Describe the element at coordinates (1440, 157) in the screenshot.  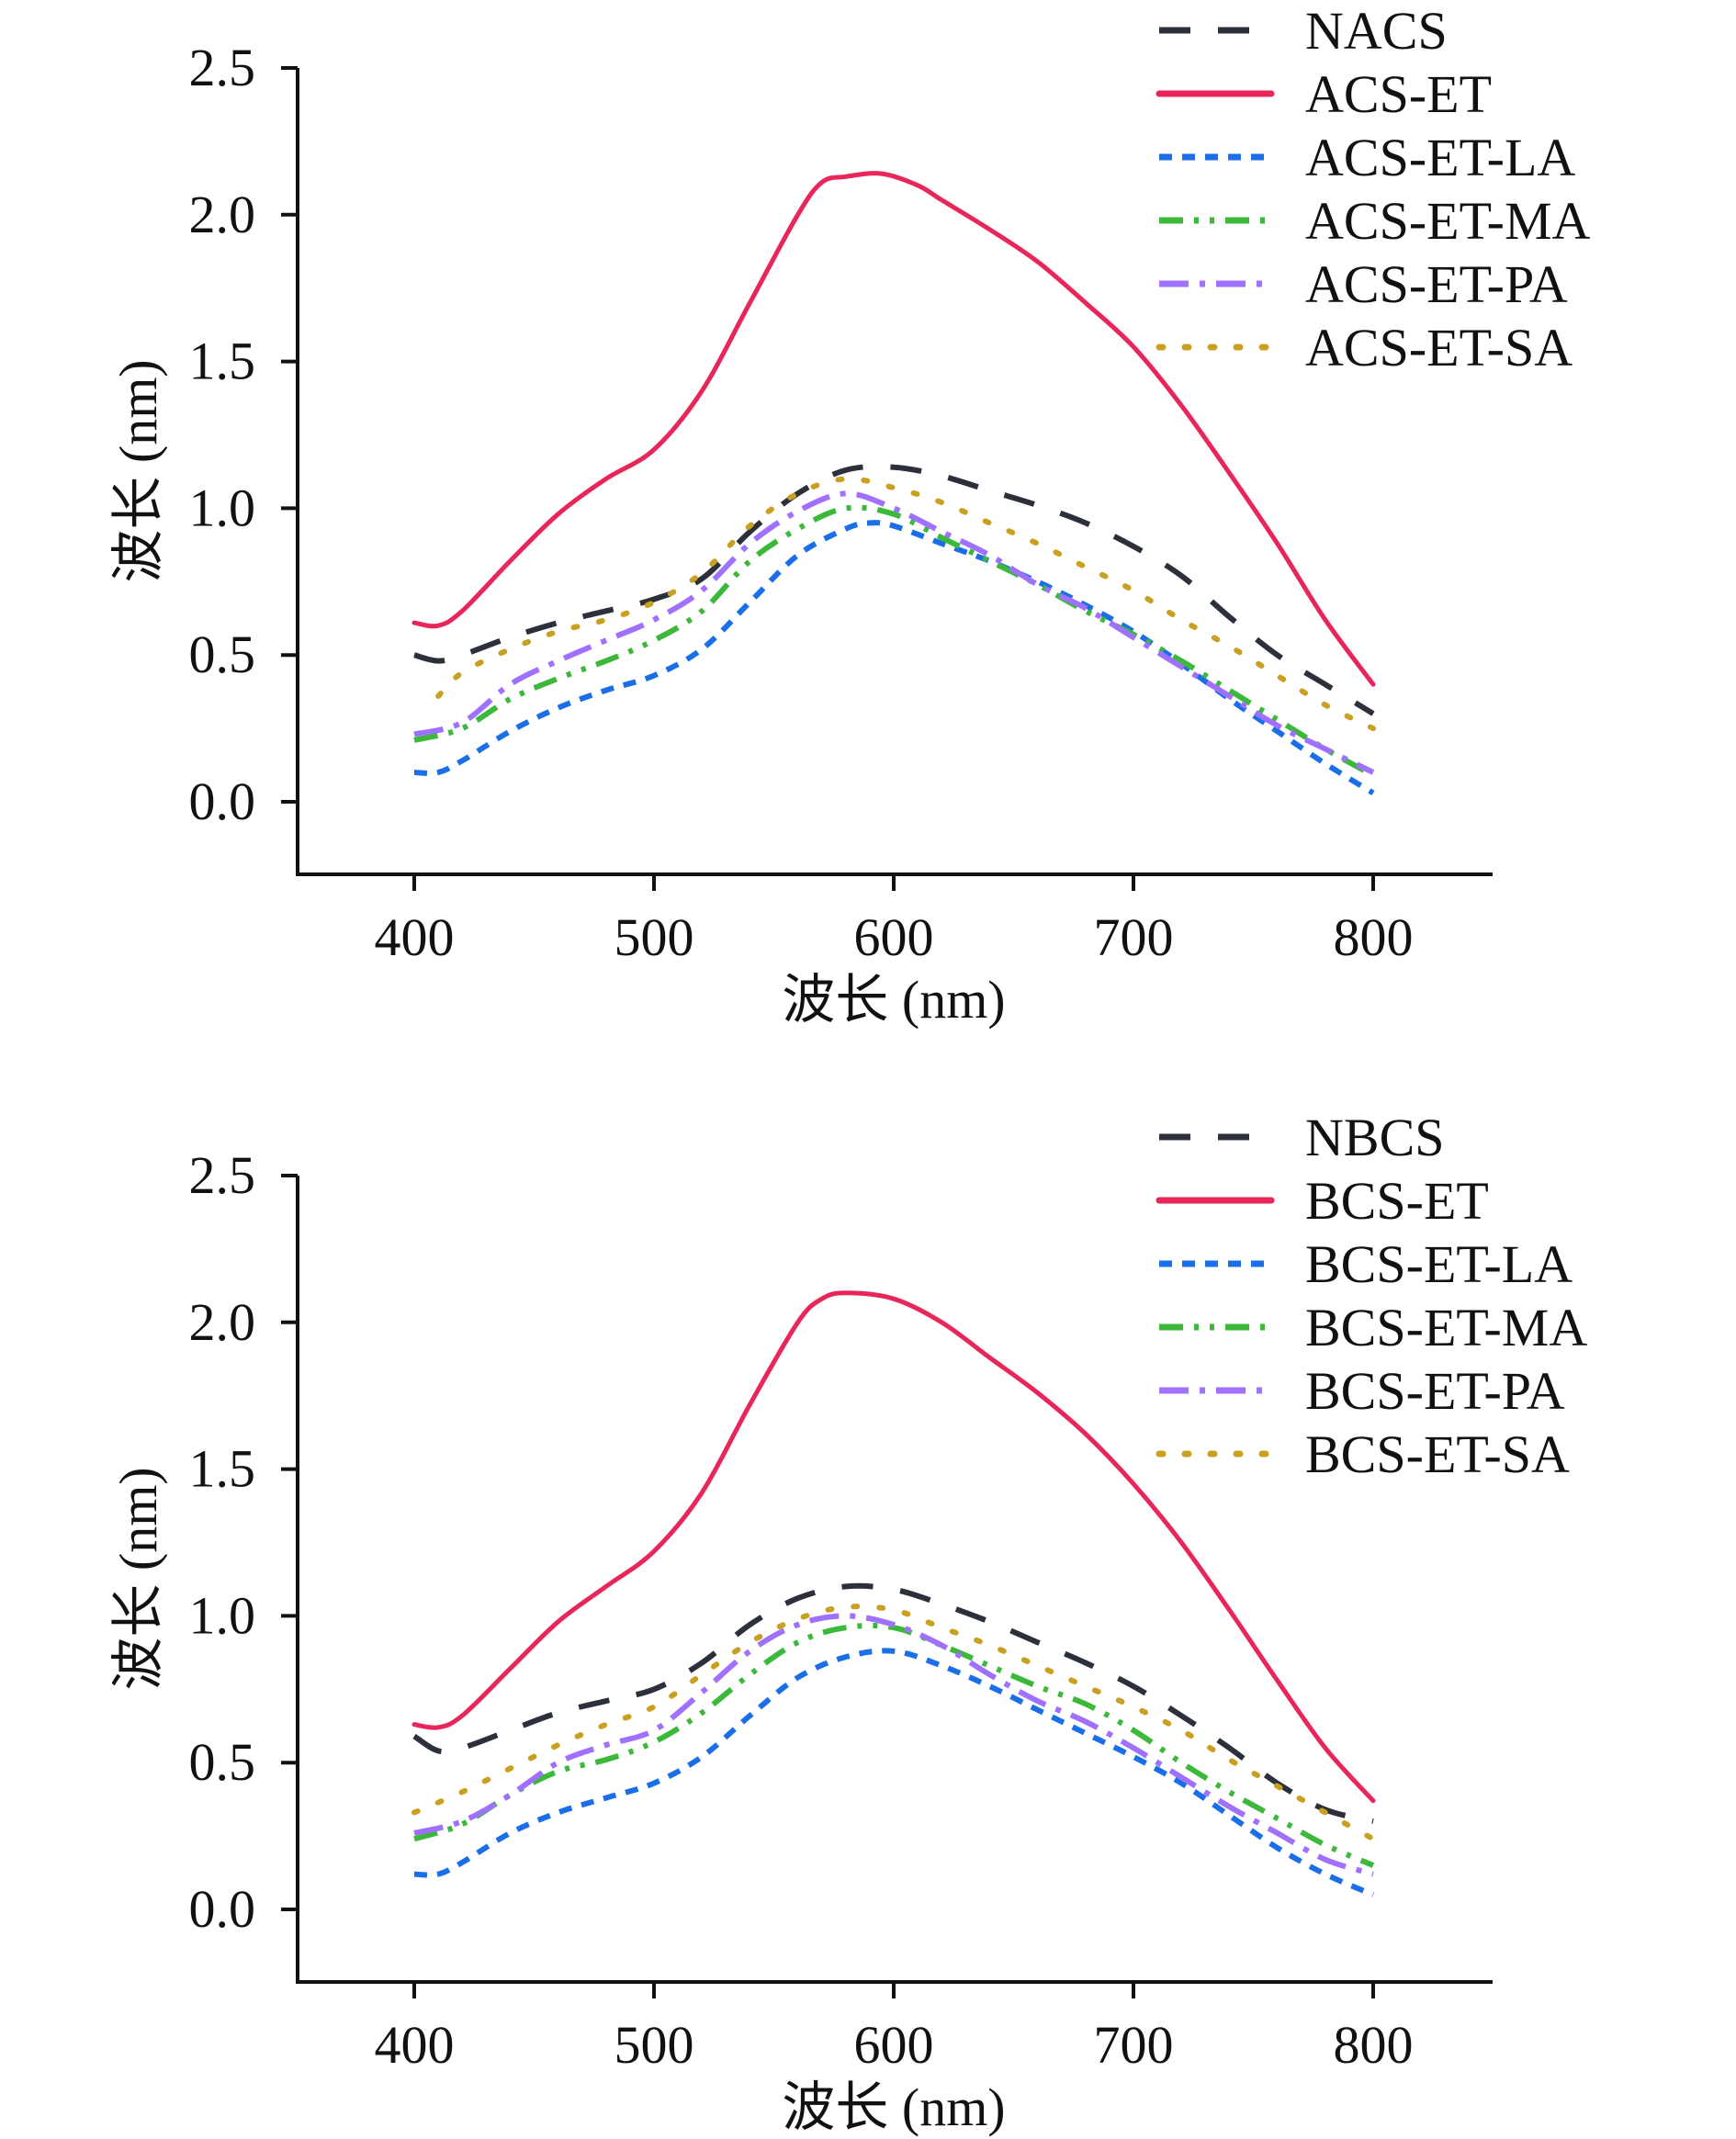
I see `legend-label: ACS-ET-LA` at that location.